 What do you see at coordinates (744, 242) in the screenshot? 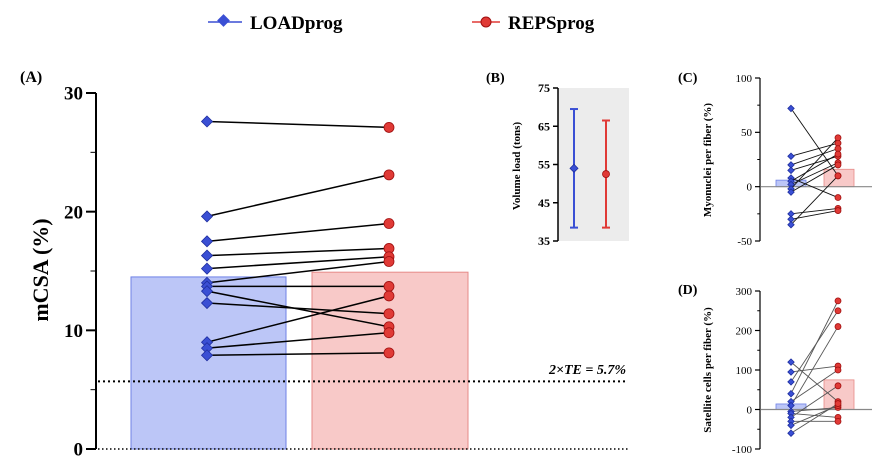
I see `panel-c-tick-label: -50` at bounding box center [744, 242].